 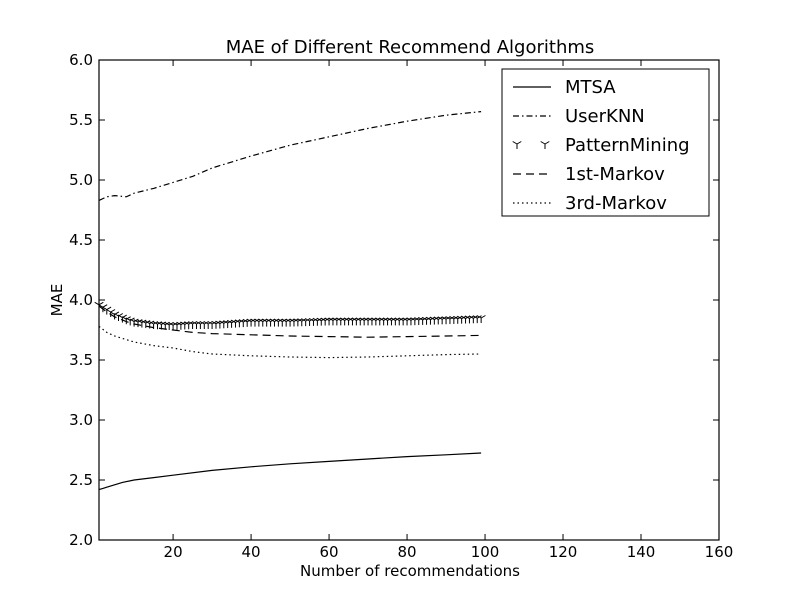 I want to click on series-3rd-markov, so click(x=290, y=342).